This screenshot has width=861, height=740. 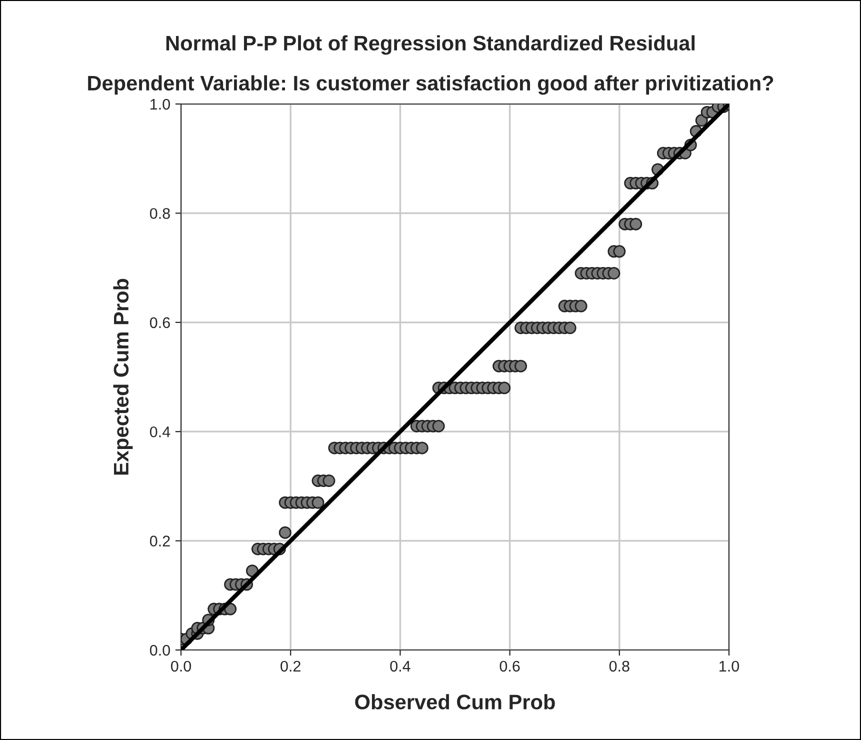 What do you see at coordinates (400, 666) in the screenshot?
I see `x-tick-label: 0.4` at bounding box center [400, 666].